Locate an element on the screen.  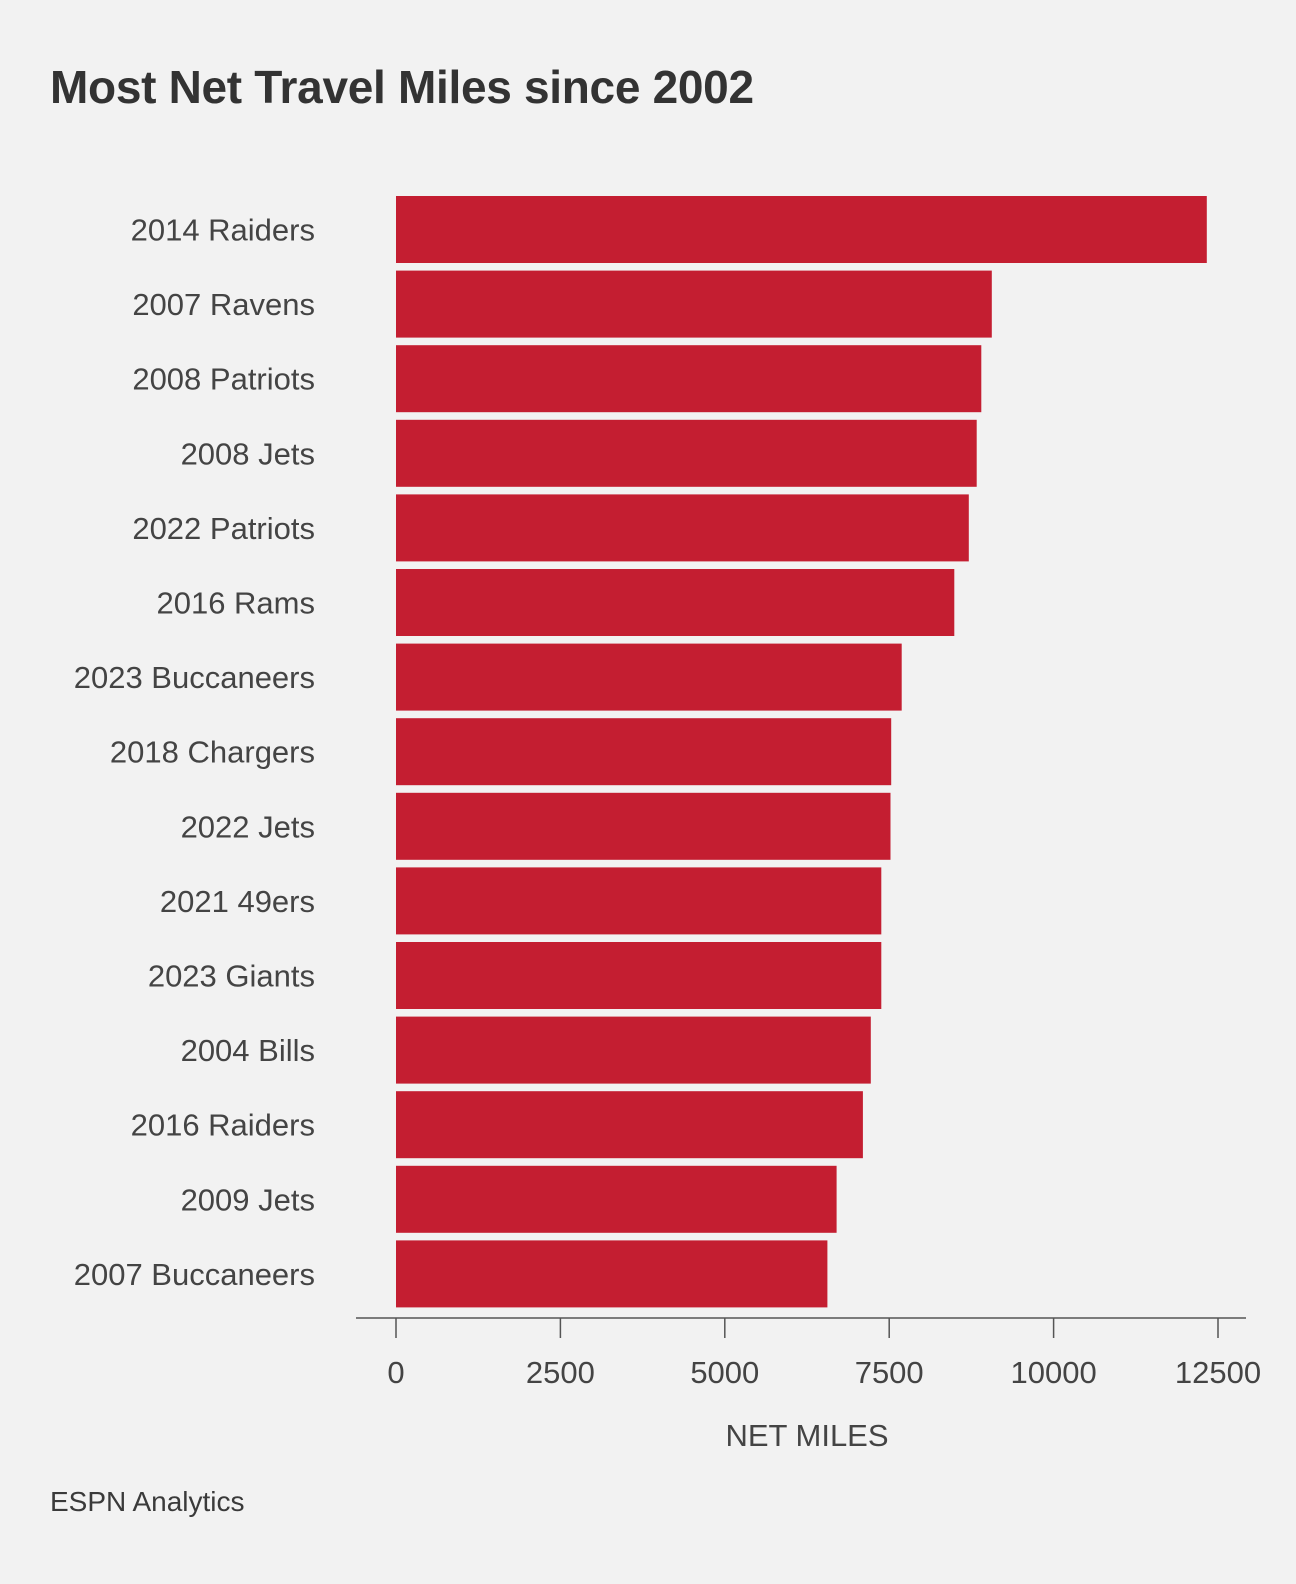
x-axis-title: NET MILES is located at coordinates (806, 1435).